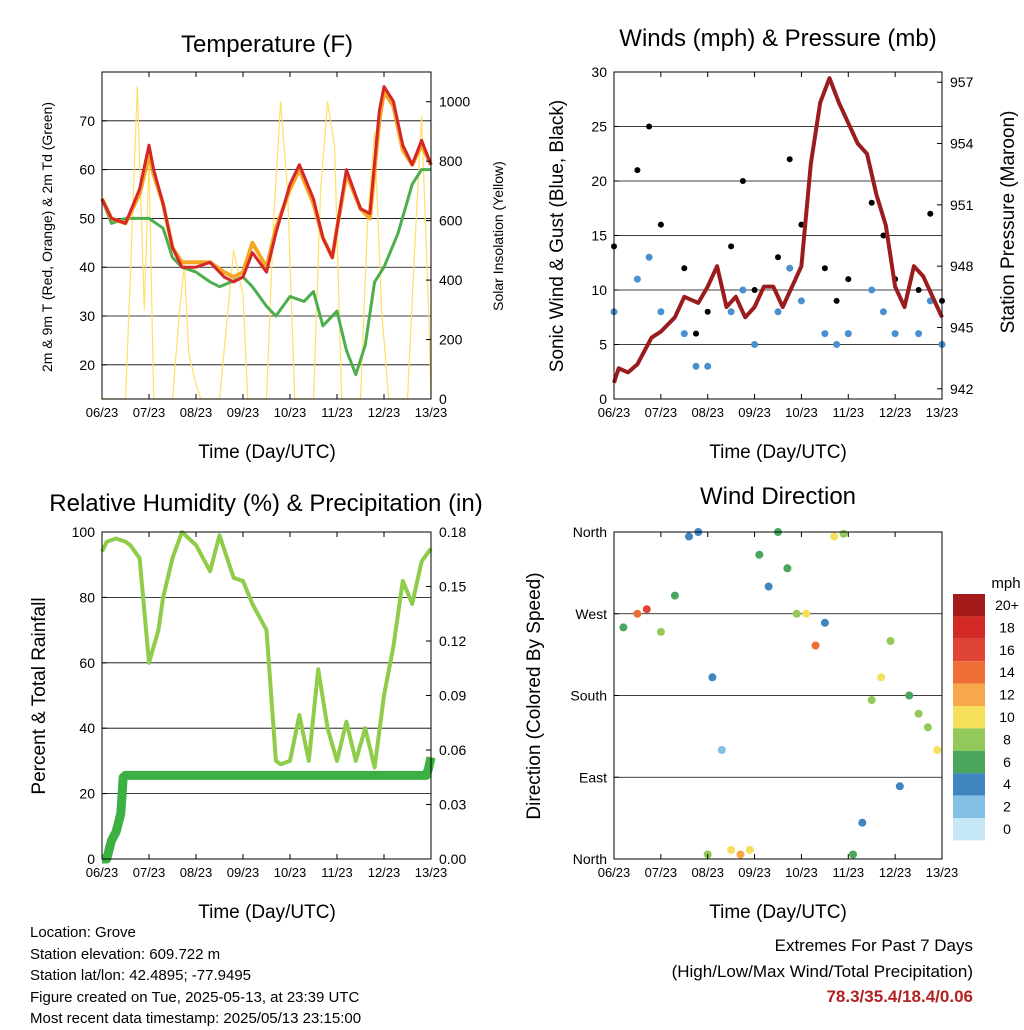  What do you see at coordinates (962, 82) in the screenshot?
I see `y2-tick-label: 957` at bounding box center [962, 82].